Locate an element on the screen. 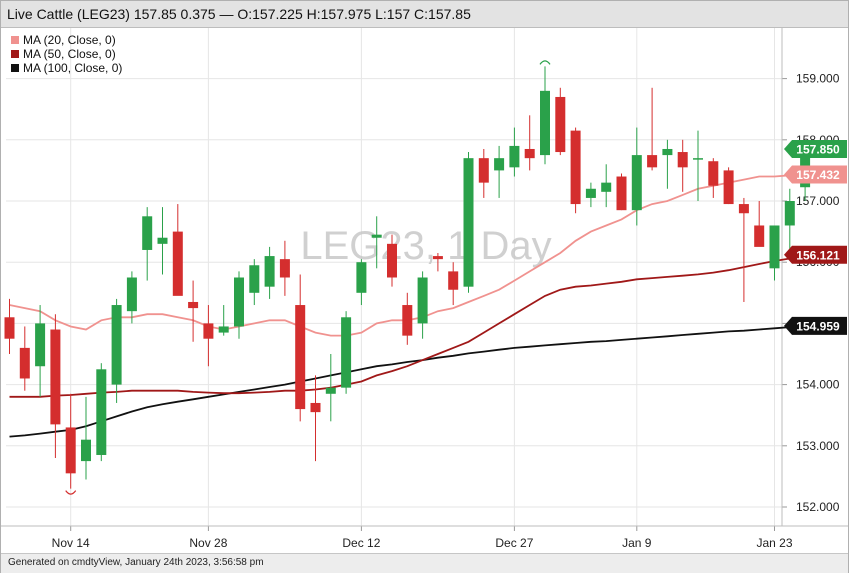 This screenshot has width=849, height=573. legend-ma50-swatch is located at coordinates (15, 54).